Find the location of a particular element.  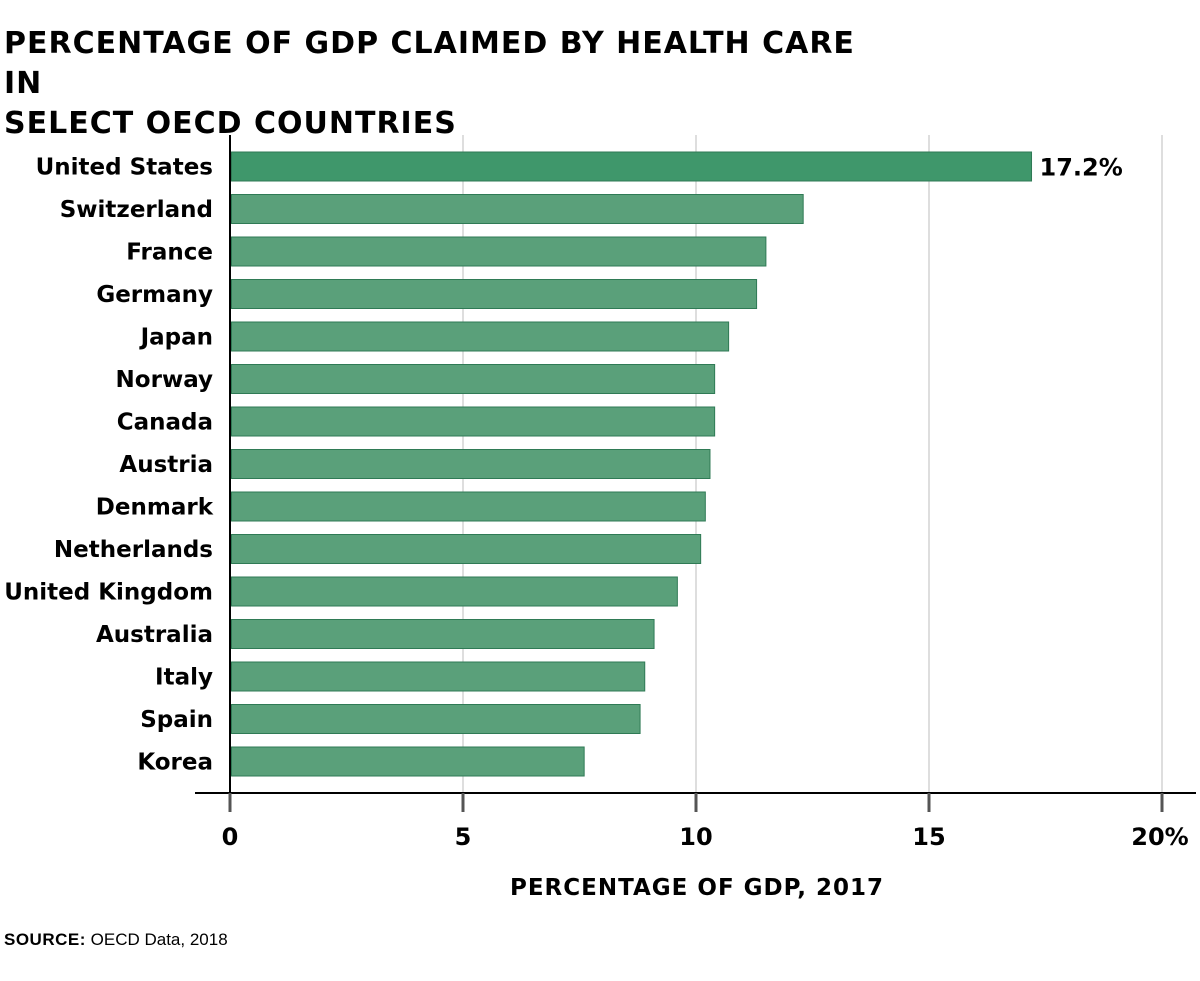

category-label: United States is located at coordinates (124, 168).